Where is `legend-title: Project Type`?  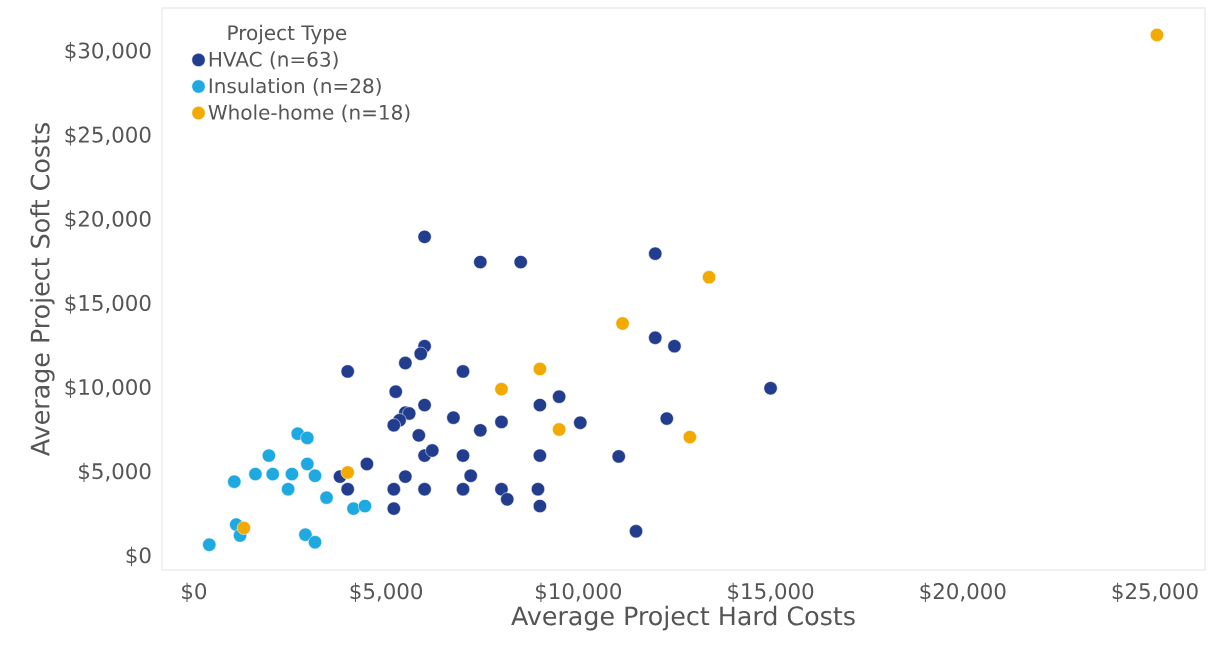 legend-title: Project Type is located at coordinates (287, 34).